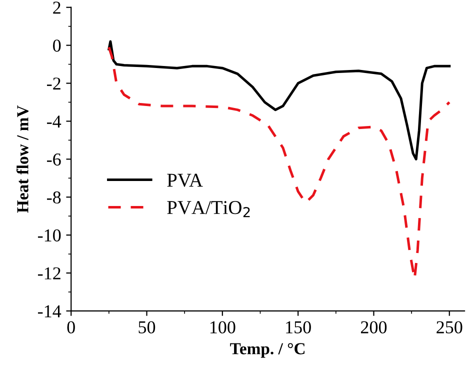 Image resolution: width=474 pixels, height=368 pixels. Describe the element at coordinates (267, 350) in the screenshot. I see `x-axis-title: Temp. / °C` at that location.